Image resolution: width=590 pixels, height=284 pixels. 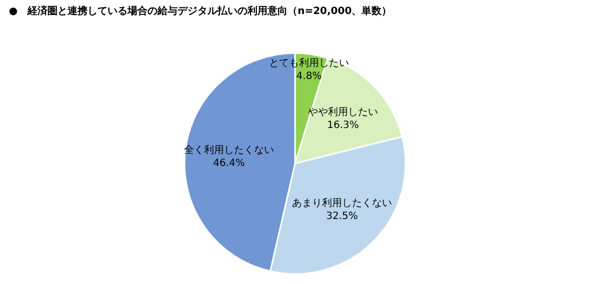 I want to click on chart-title: ● 経済圏と連携している場合の給与デジタル払いの利用意向（n=20,000、単数）, so click(x=200, y=11).